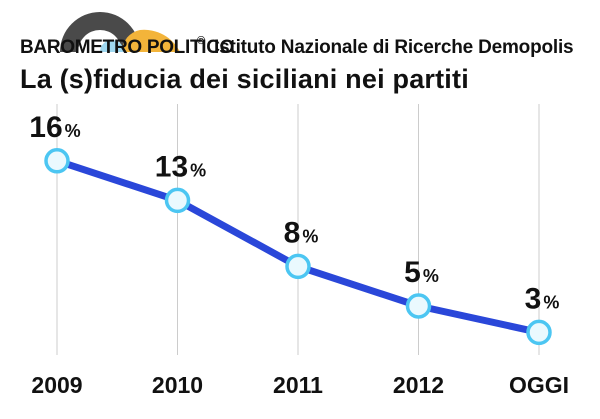 This screenshot has width=600, height=419. What do you see at coordinates (177, 200) in the screenshot?
I see `data-point-2010` at bounding box center [177, 200].